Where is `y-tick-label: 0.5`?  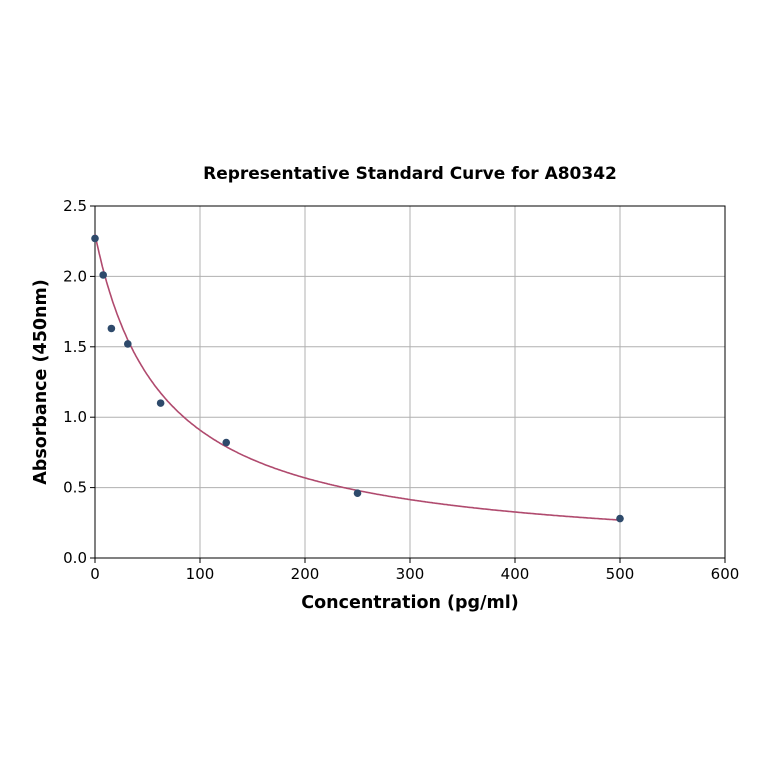
y-tick-label: 0.5 is located at coordinates (75, 488).